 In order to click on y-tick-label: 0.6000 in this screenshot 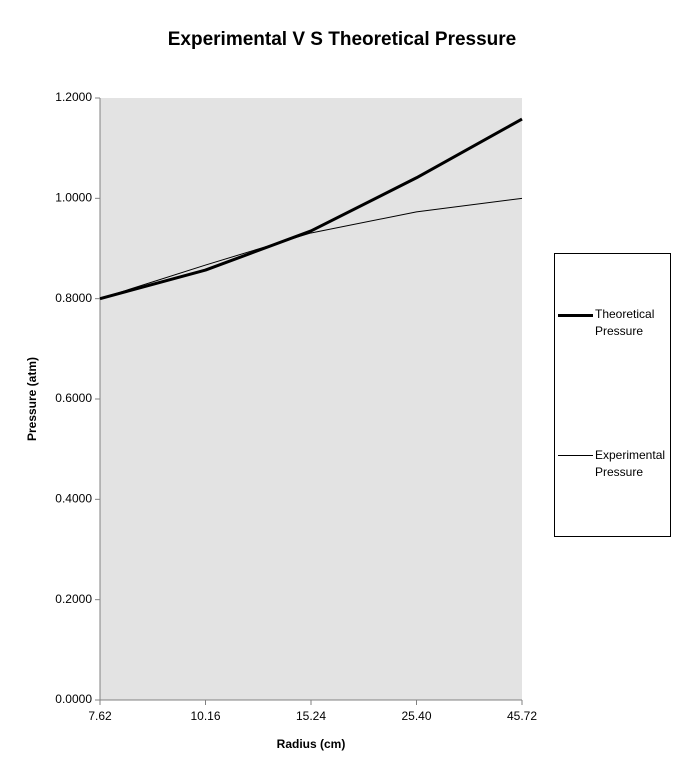, I will do `click(73, 398)`.